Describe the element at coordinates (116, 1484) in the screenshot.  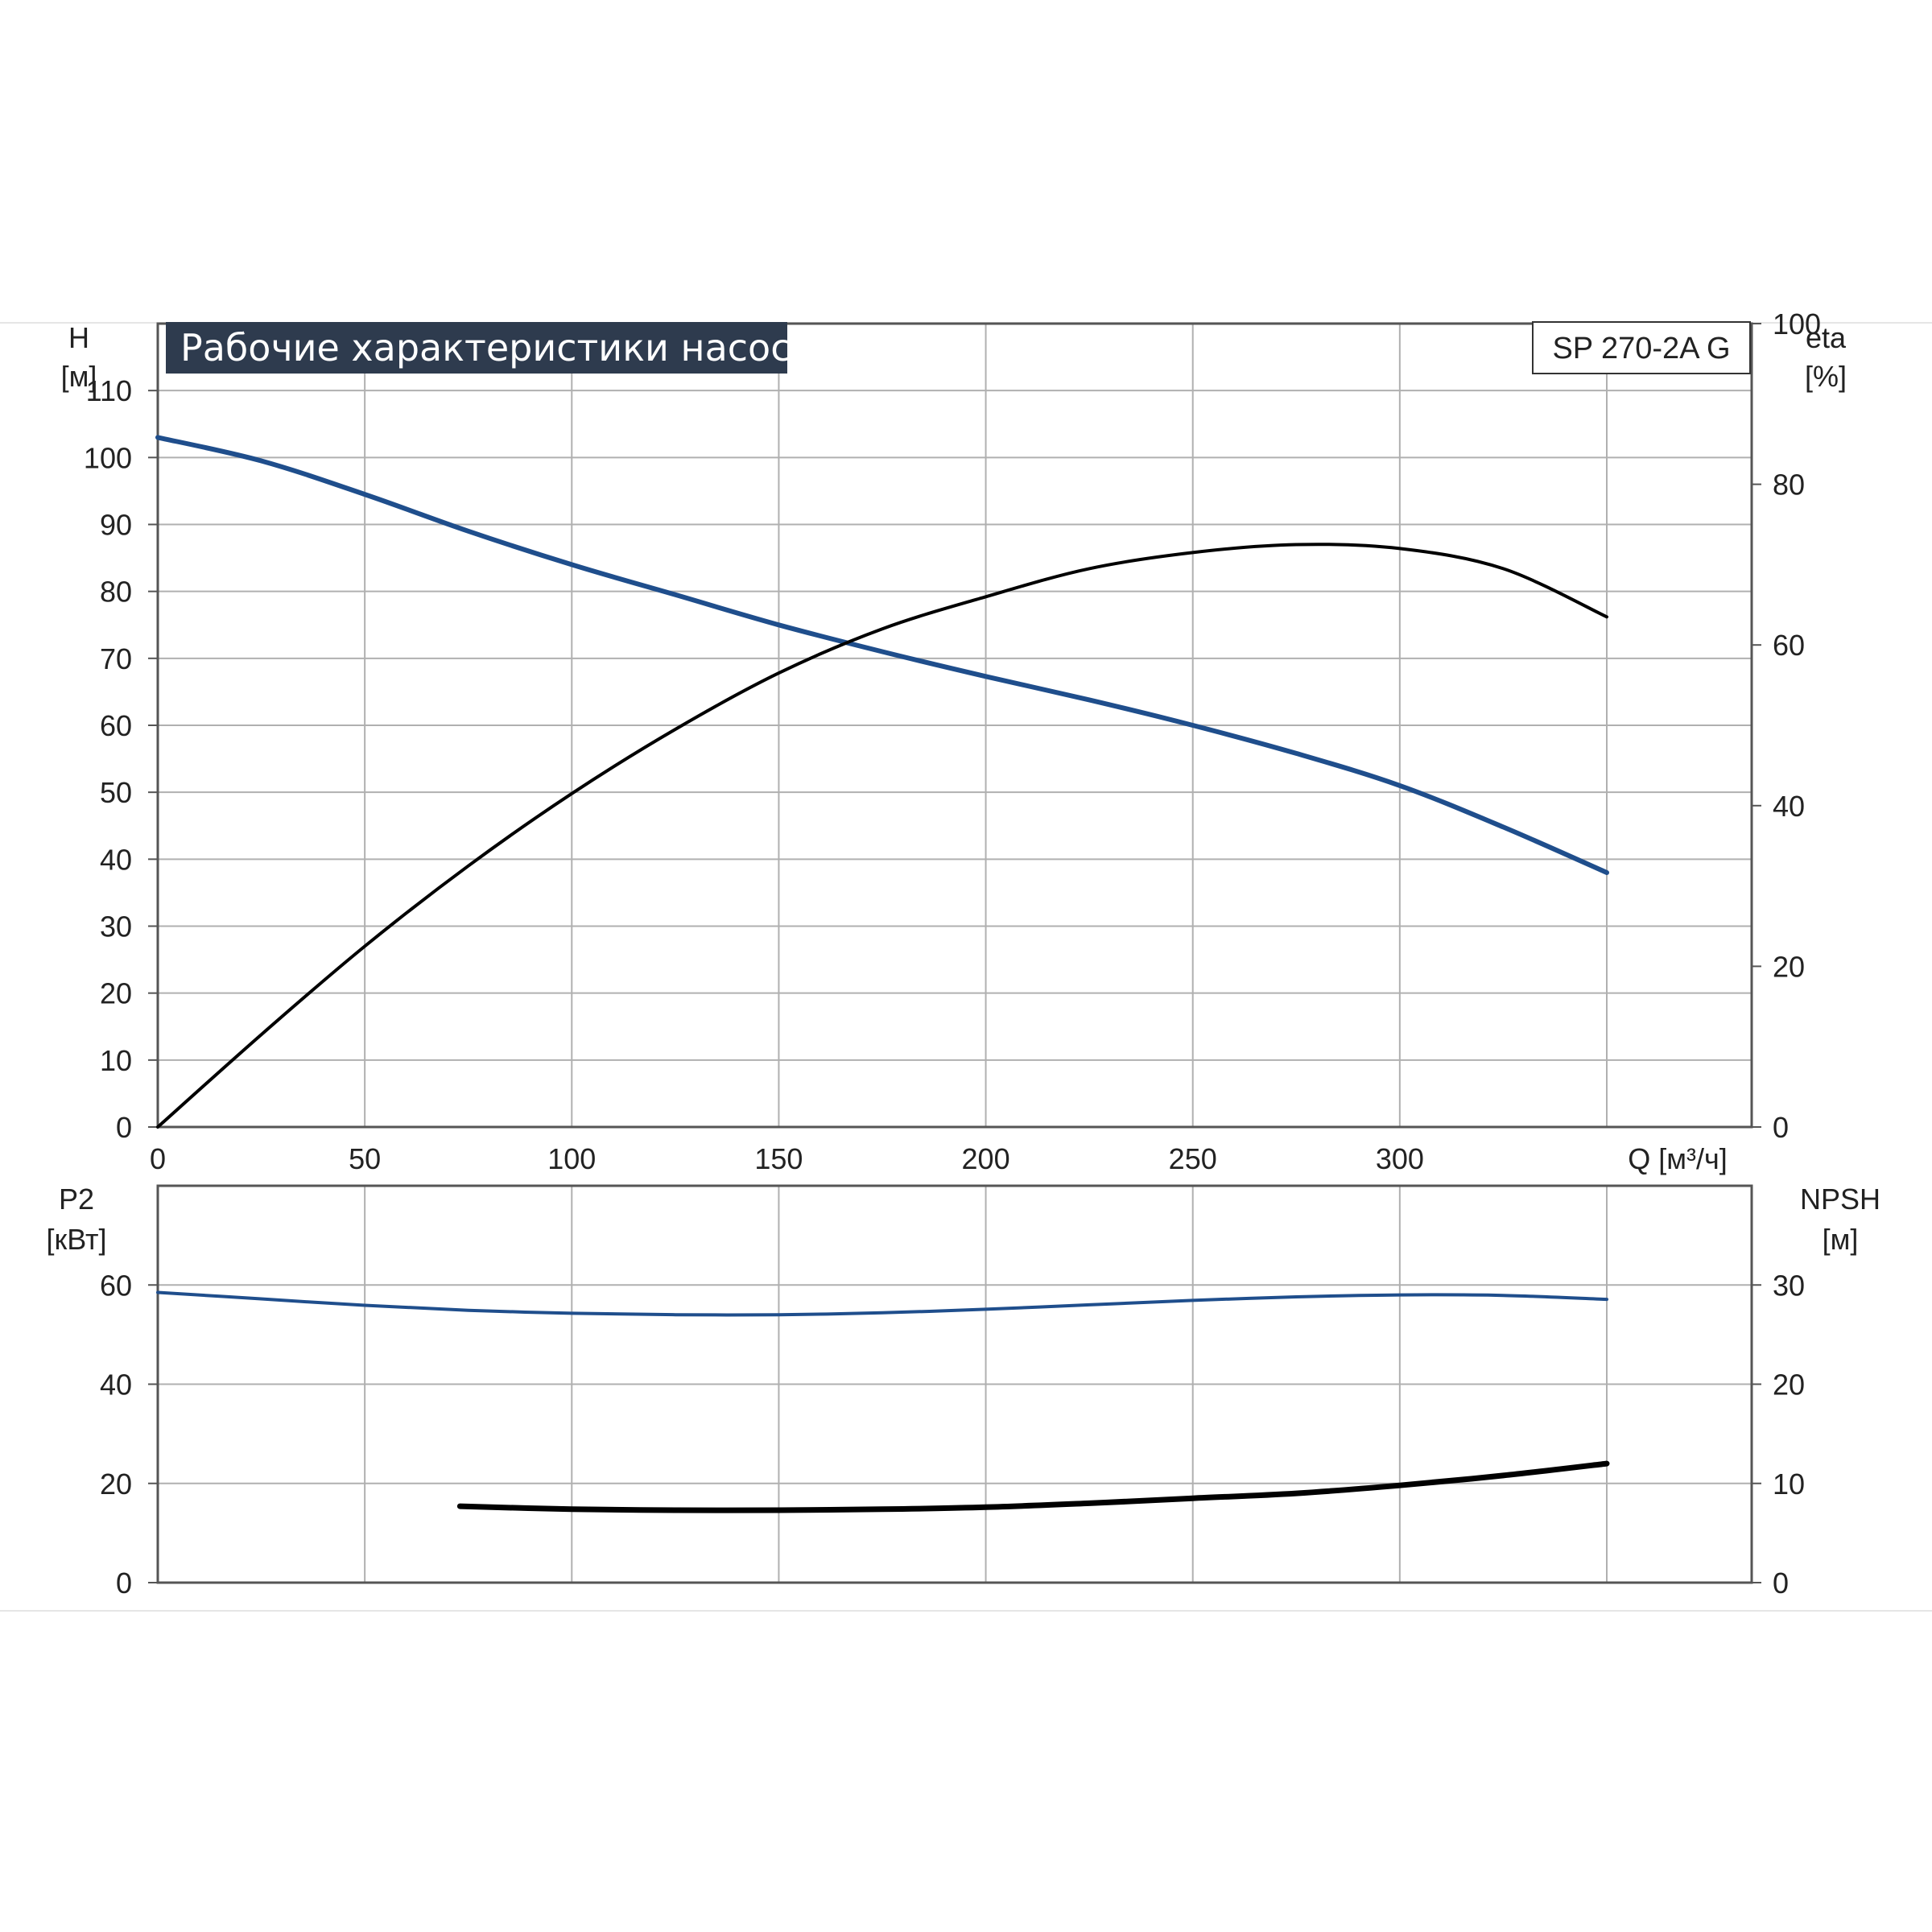
I see `bottom-left-tick-label: 20` at that location.